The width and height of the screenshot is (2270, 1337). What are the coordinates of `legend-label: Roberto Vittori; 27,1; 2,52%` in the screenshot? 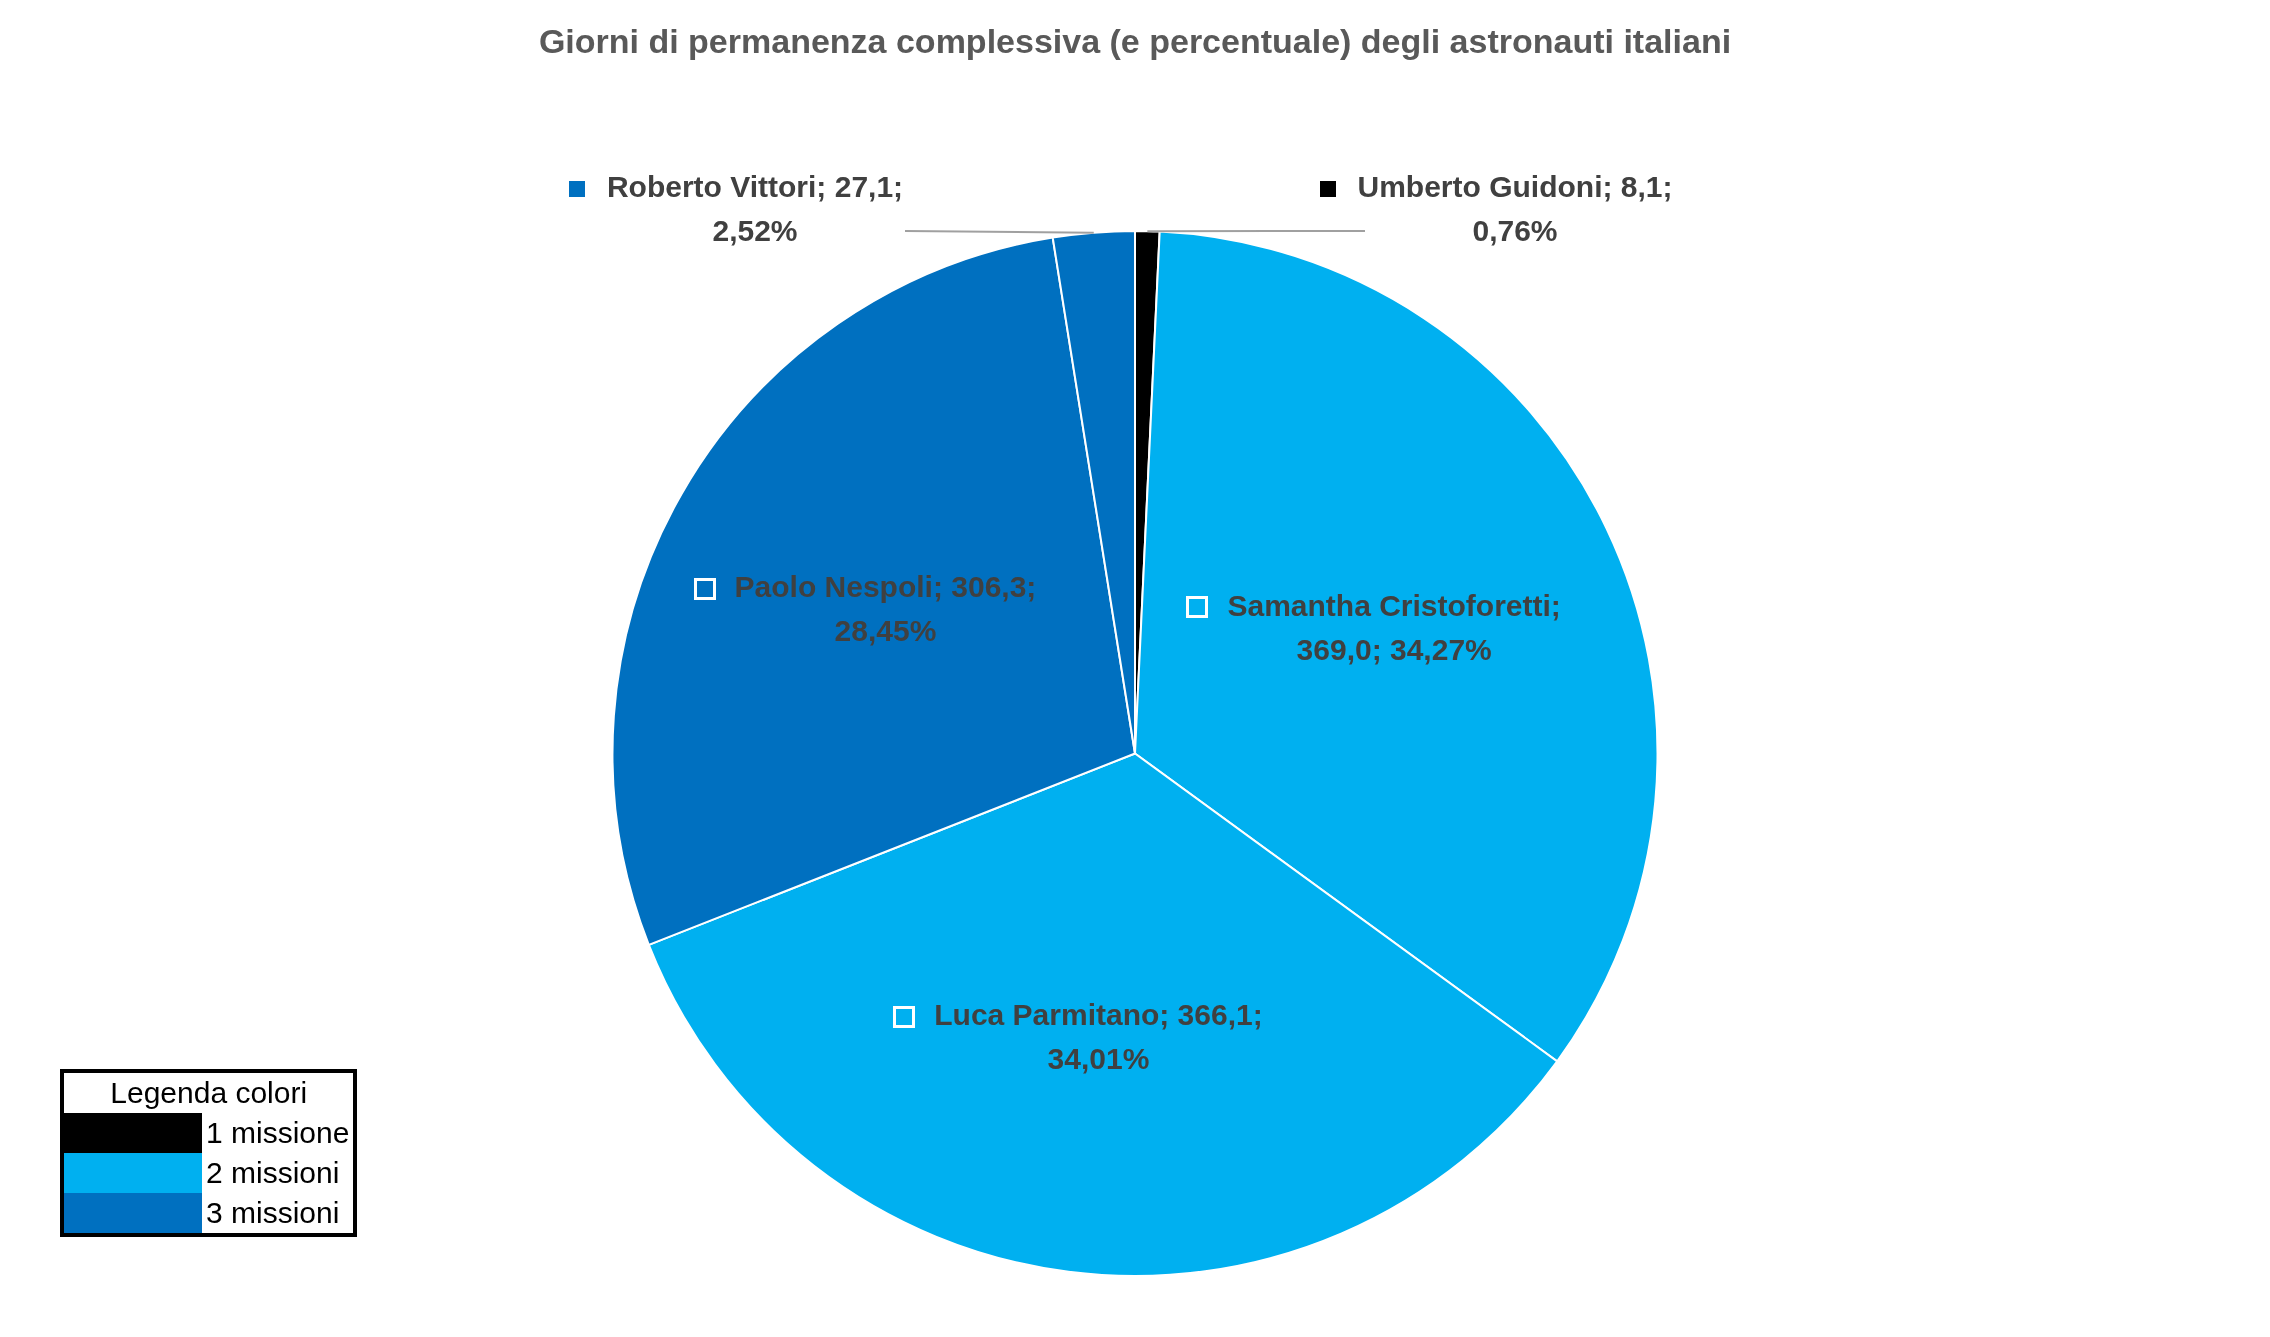 It's located at (755, 209).